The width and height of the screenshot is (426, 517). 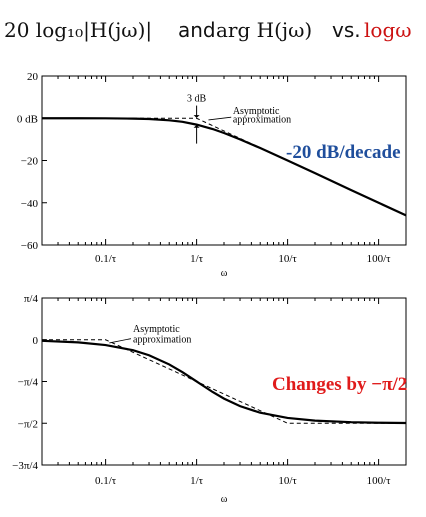 I want to click on title-phase-expr: arg H(jω), so click(x=264, y=30).